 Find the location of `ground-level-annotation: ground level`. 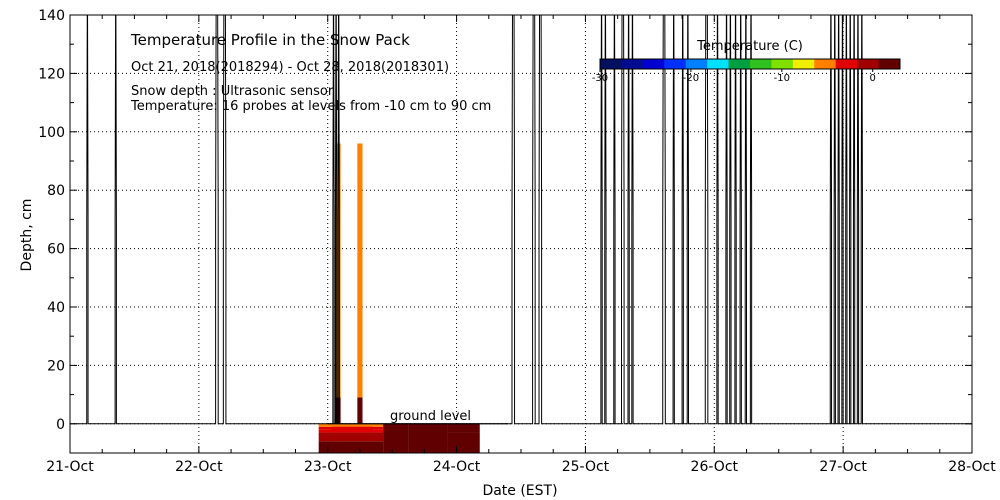

ground-level-annotation: ground level is located at coordinates (430, 416).